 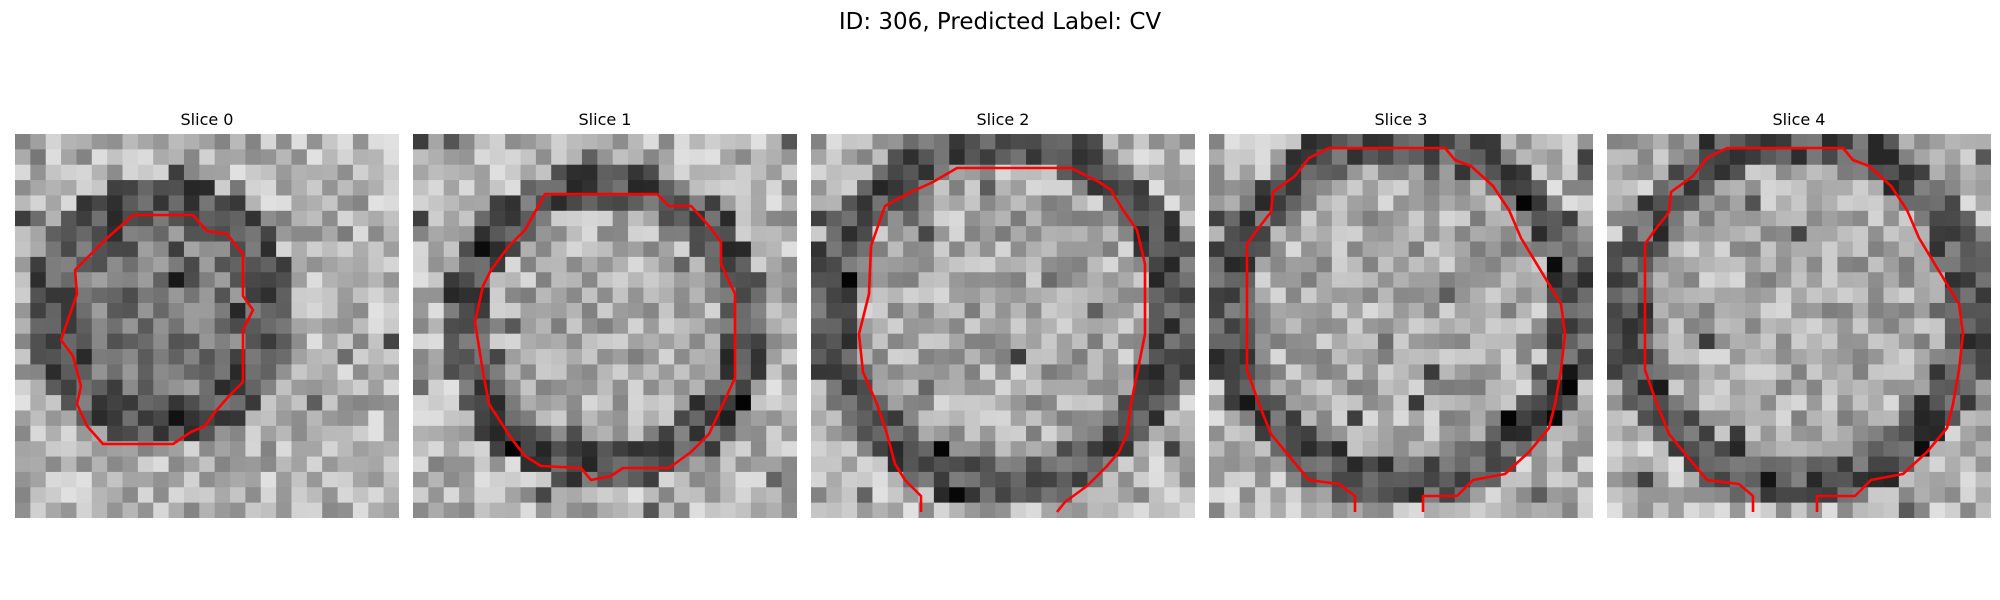 I want to click on slice-title: Slice 1, so click(x=605, y=119).